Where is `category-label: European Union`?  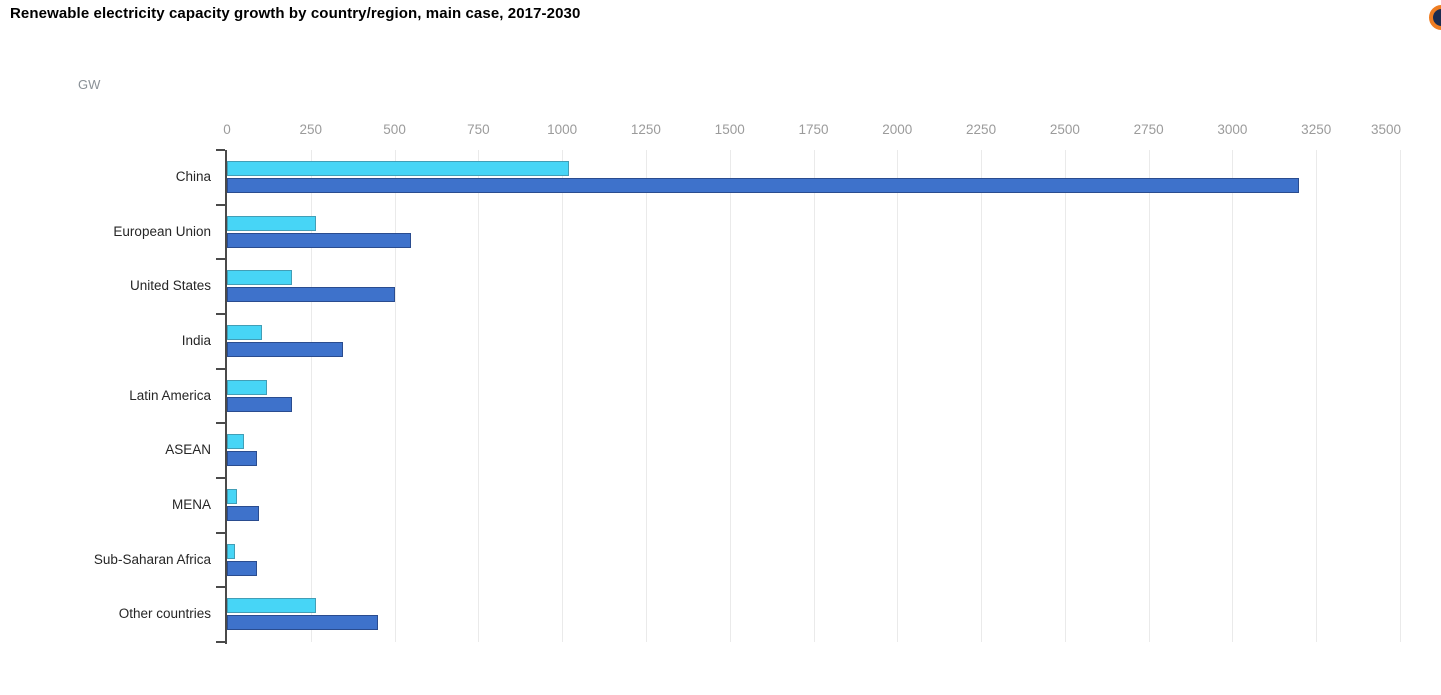 category-label: European Union is located at coordinates (162, 231).